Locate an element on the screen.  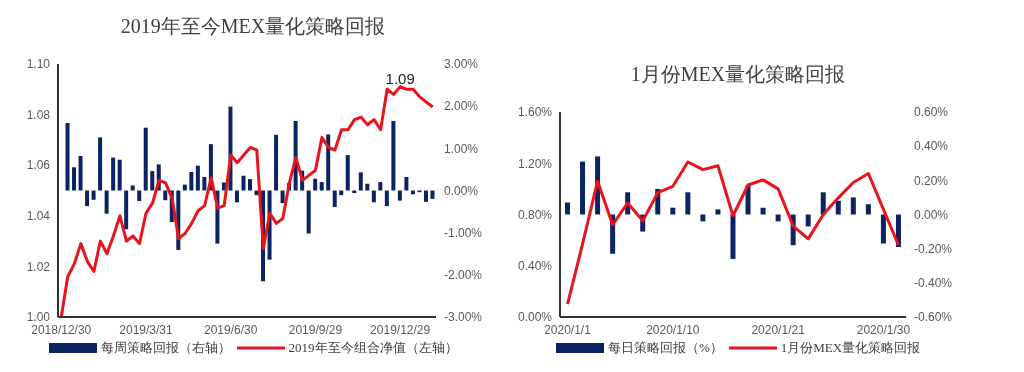
y-tick-label: 1.04 is located at coordinates (38, 216).